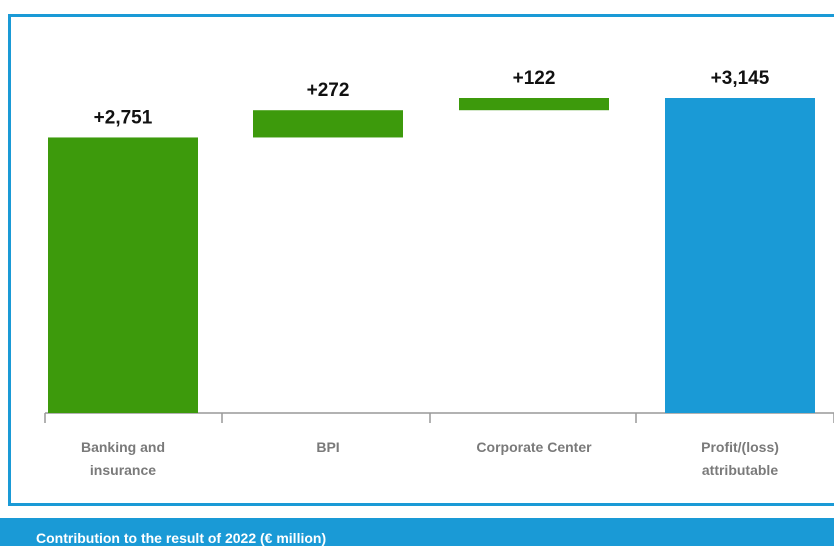  I want to click on data-label: +122, so click(534, 78).